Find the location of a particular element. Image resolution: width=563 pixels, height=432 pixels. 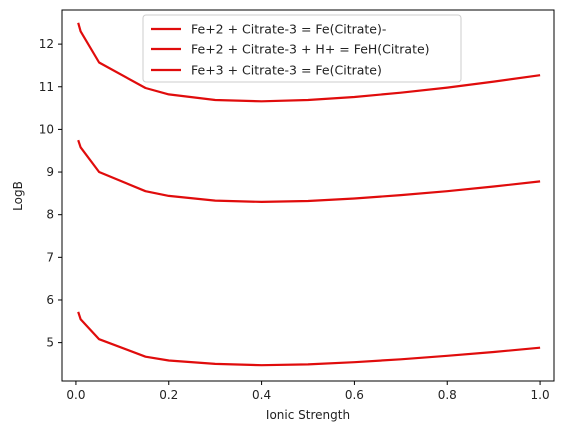

x-tick-label: 0.6 is located at coordinates (354, 395).